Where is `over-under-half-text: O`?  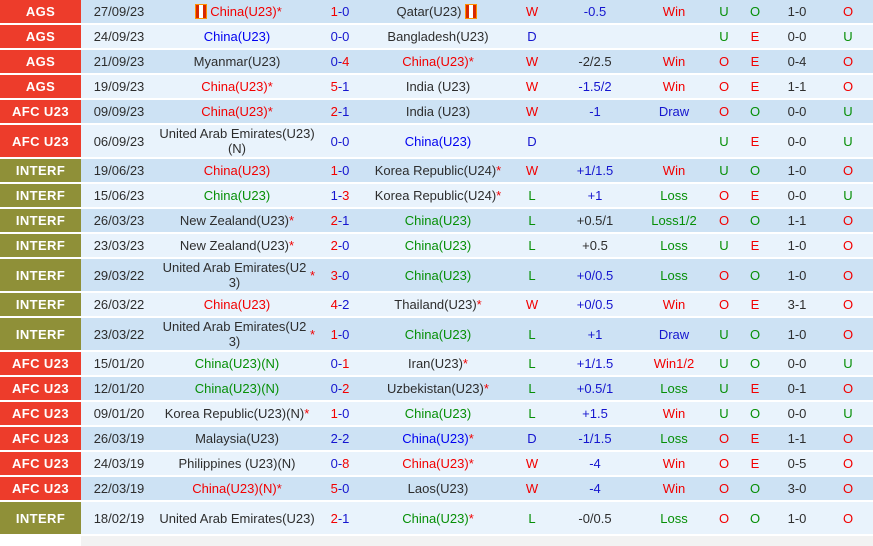 over-under-half-text: O is located at coordinates (848, 304).